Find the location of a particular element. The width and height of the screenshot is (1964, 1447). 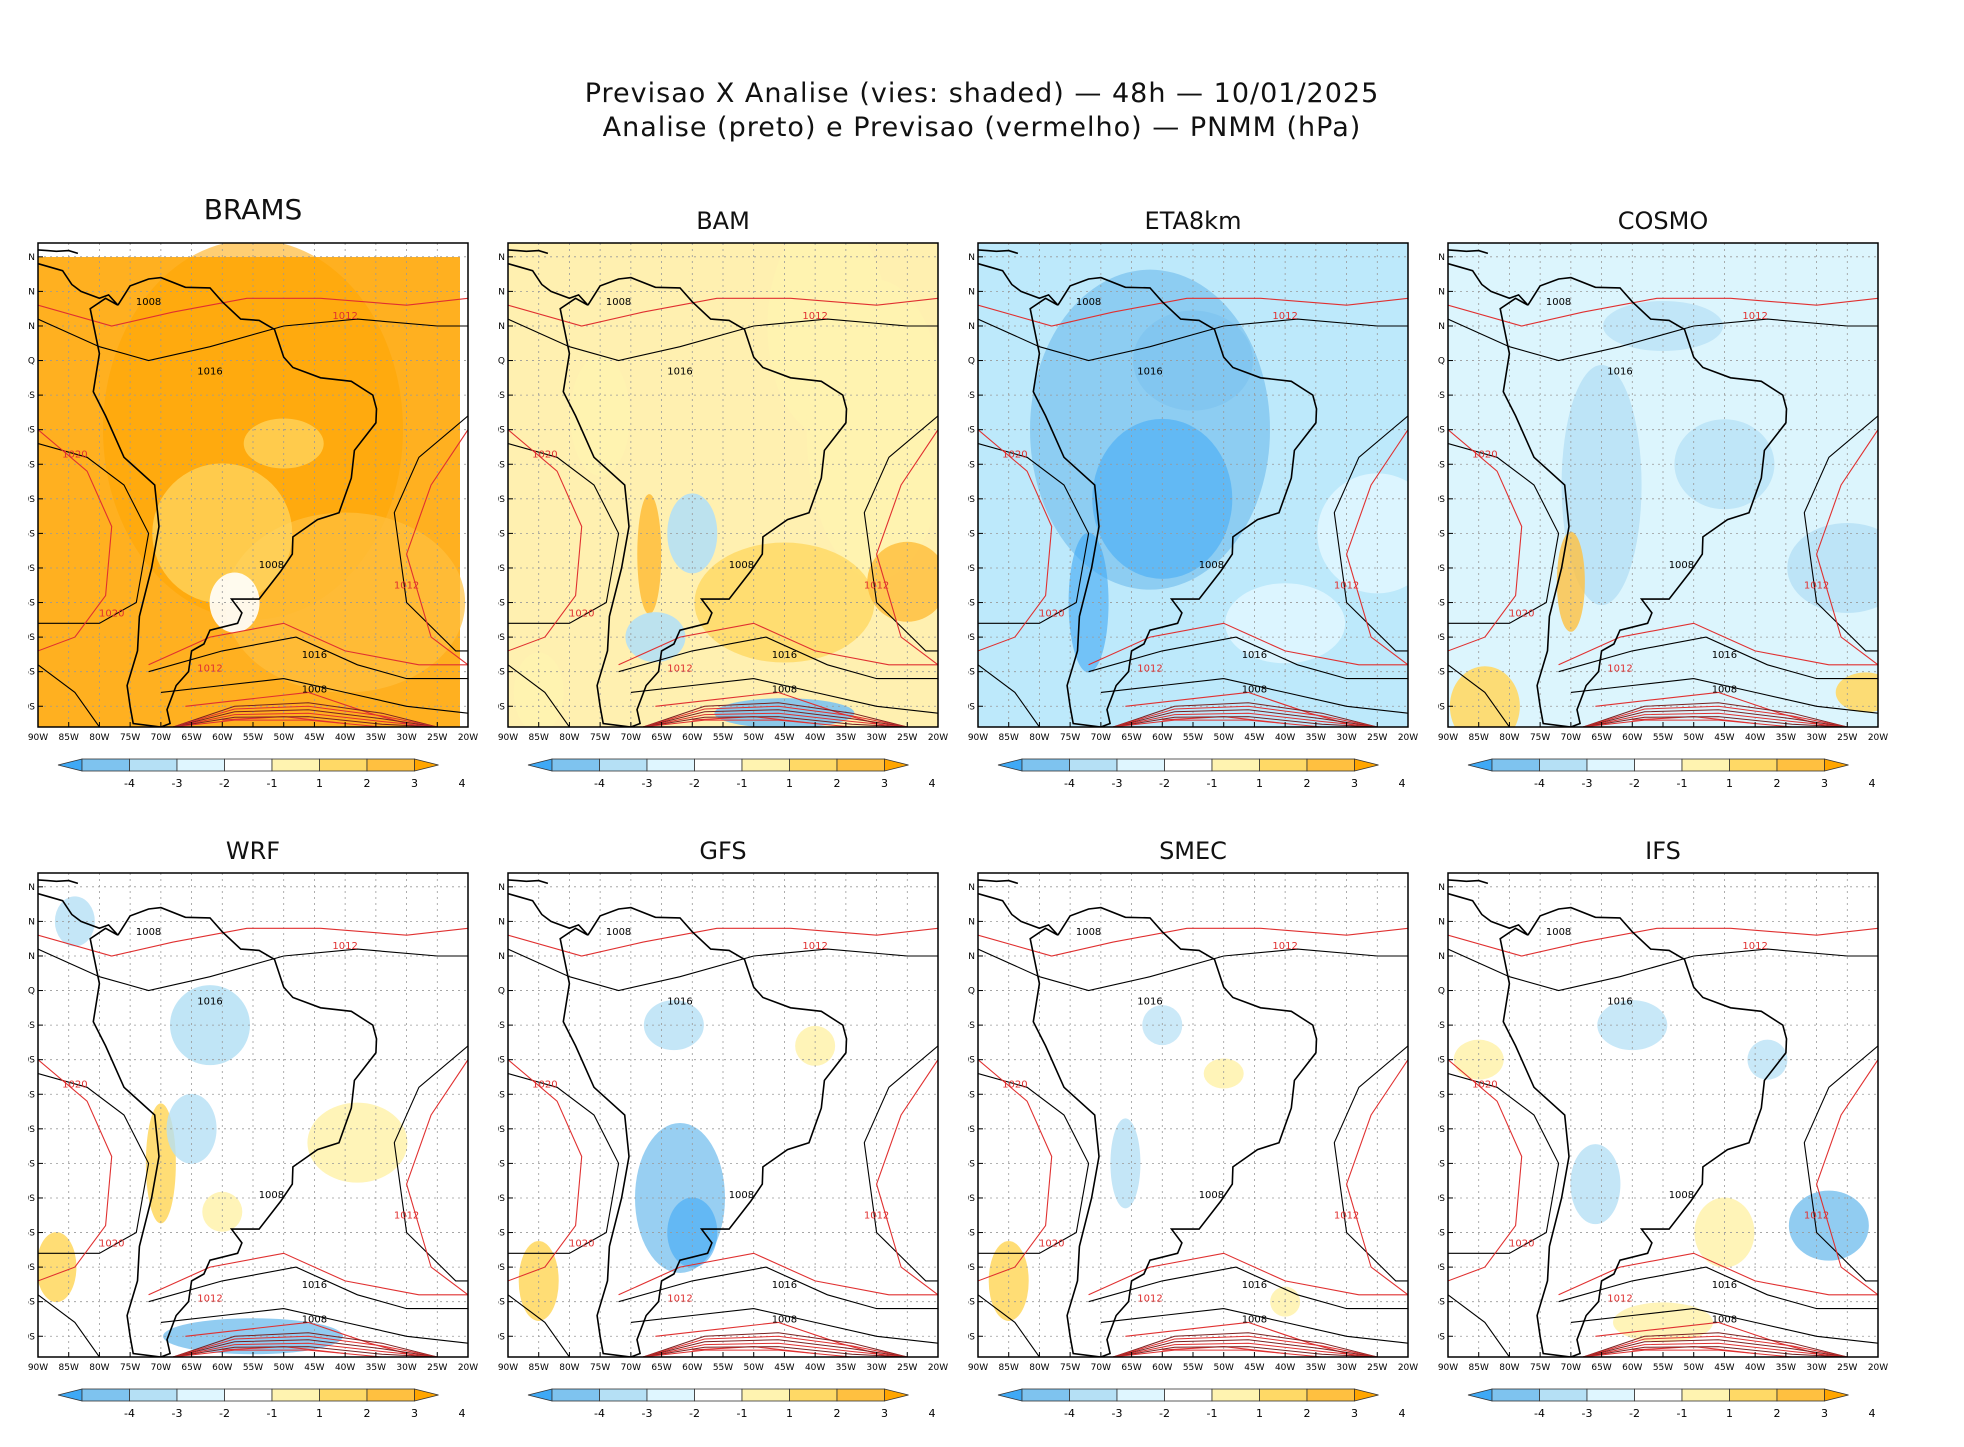

lon-tick-label: 50W is located at coordinates (284, 738).